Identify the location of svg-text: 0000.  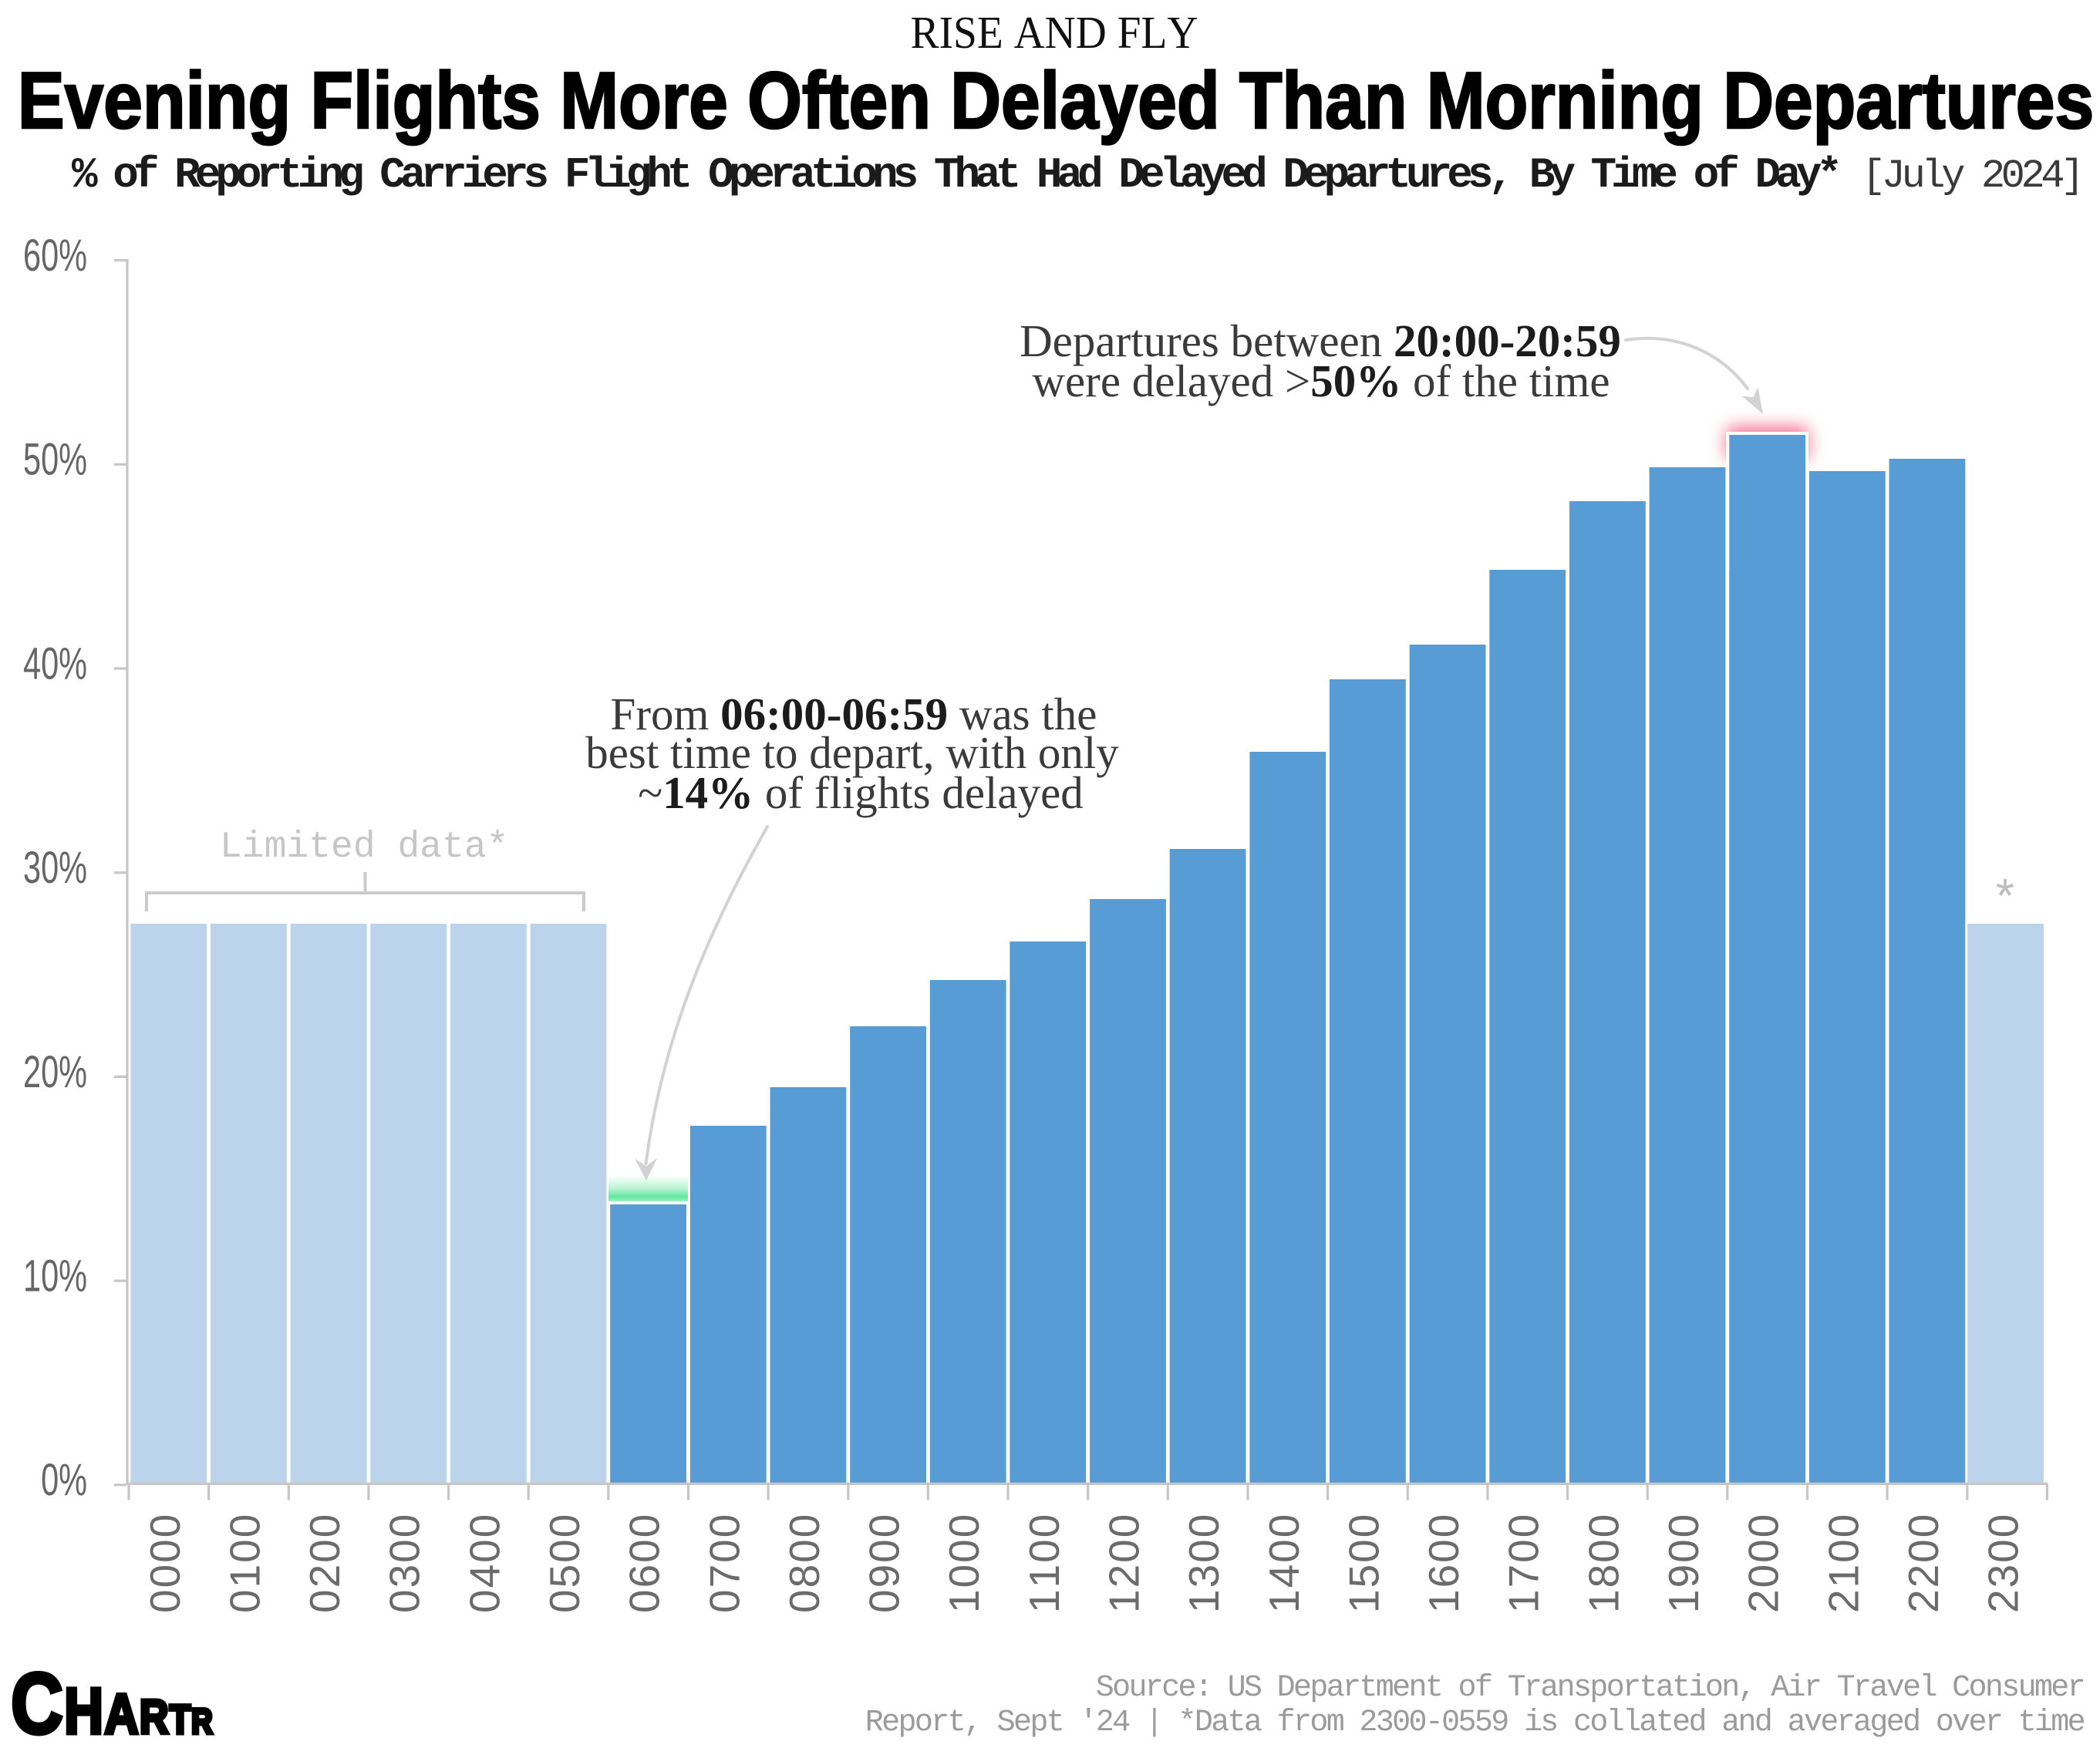
(165, 1563).